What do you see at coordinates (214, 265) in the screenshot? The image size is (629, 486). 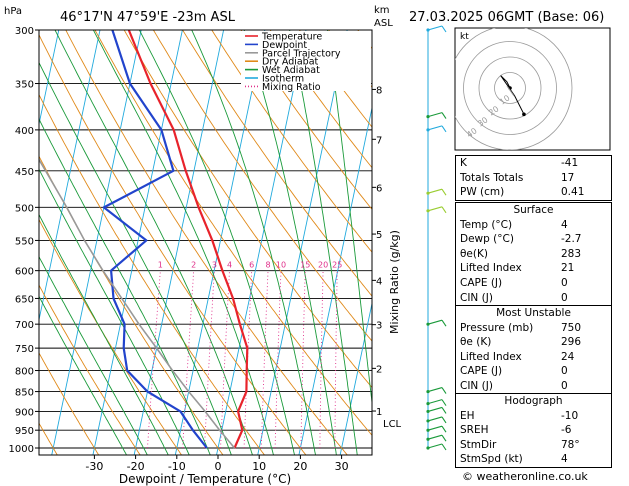 I see `mixing-ratio-label: 3` at bounding box center [214, 265].